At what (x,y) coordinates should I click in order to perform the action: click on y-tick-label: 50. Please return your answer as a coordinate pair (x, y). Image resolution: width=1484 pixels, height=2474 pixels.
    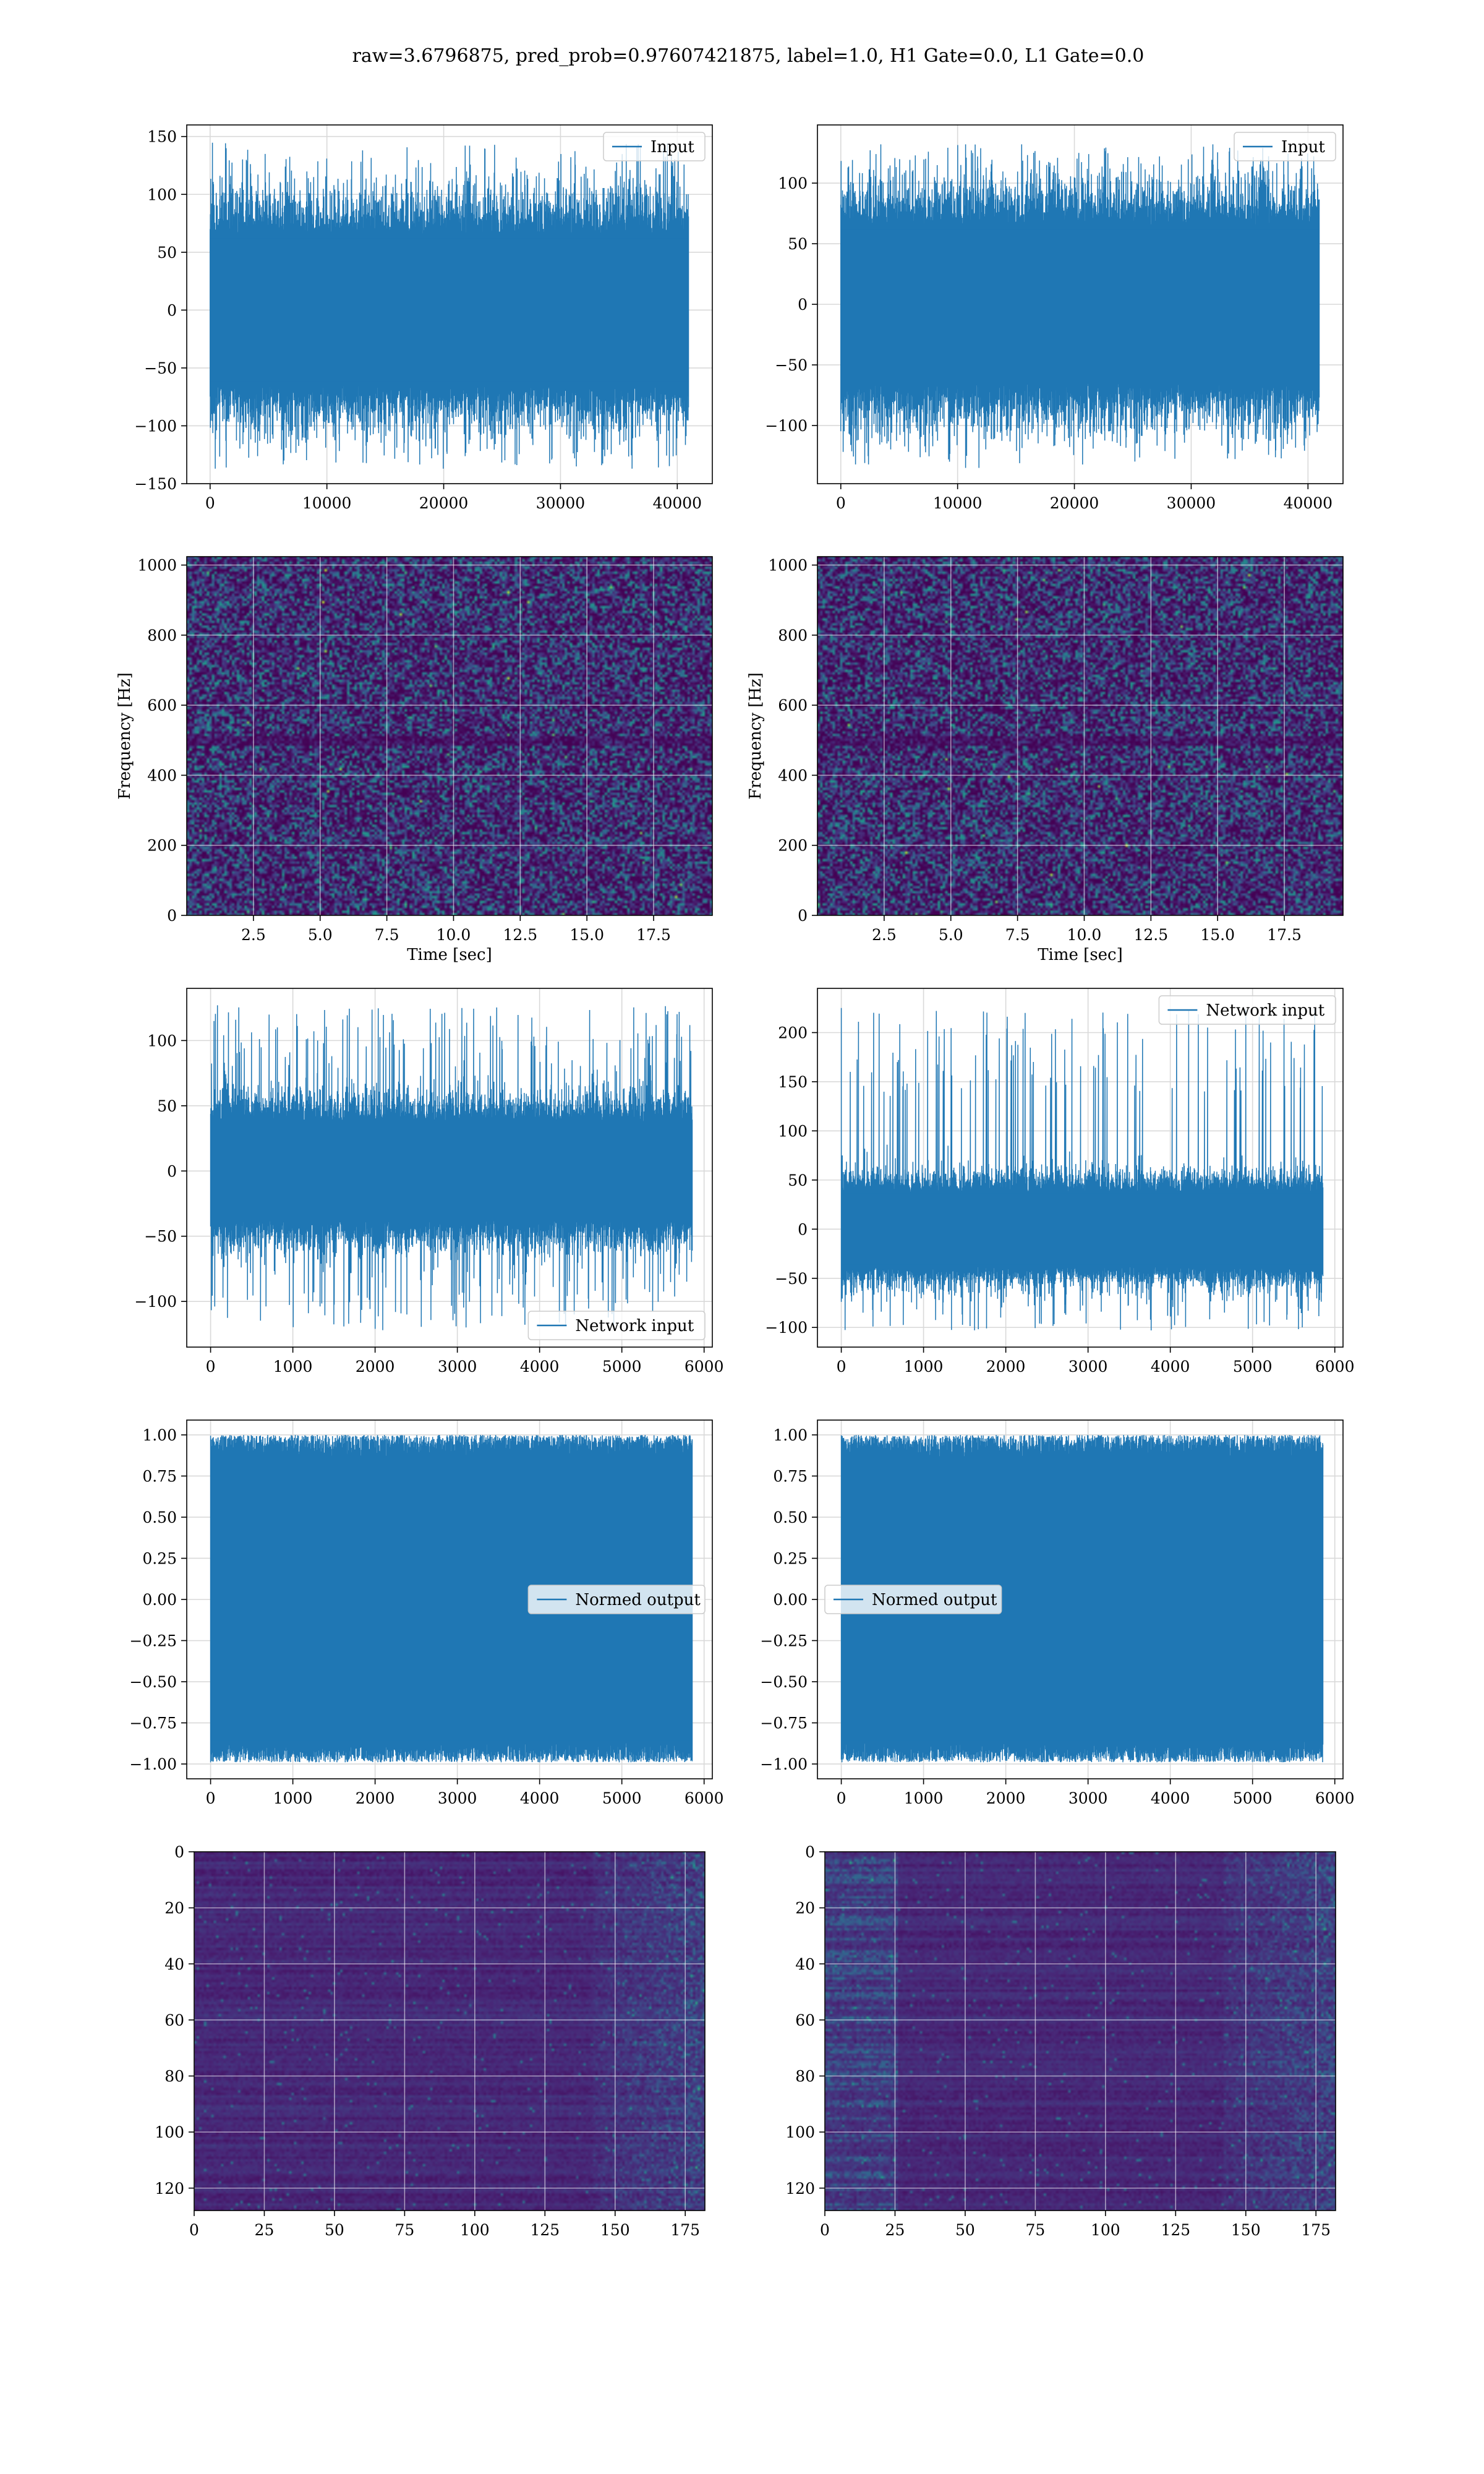
    Looking at the image, I should click on (798, 244).